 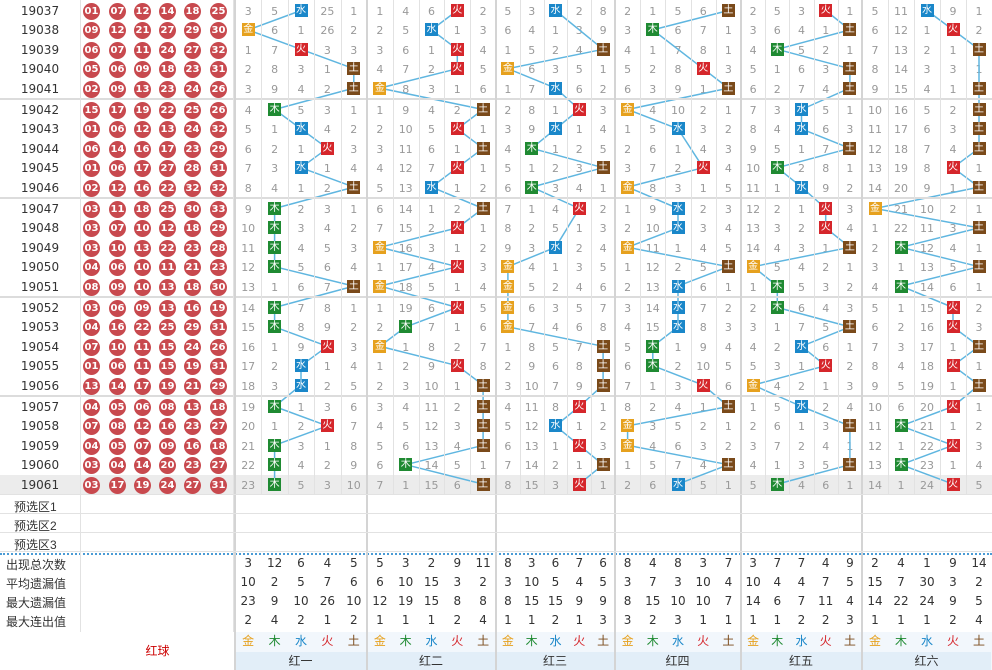 I want to click on red-ball: 06, so click(x=117, y=169).